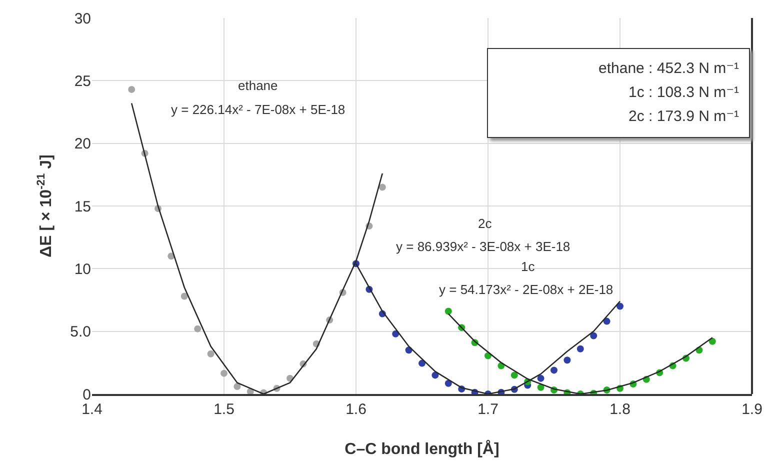  Describe the element at coordinates (356, 409) in the screenshot. I see `x-tick-label: 1.6` at that location.